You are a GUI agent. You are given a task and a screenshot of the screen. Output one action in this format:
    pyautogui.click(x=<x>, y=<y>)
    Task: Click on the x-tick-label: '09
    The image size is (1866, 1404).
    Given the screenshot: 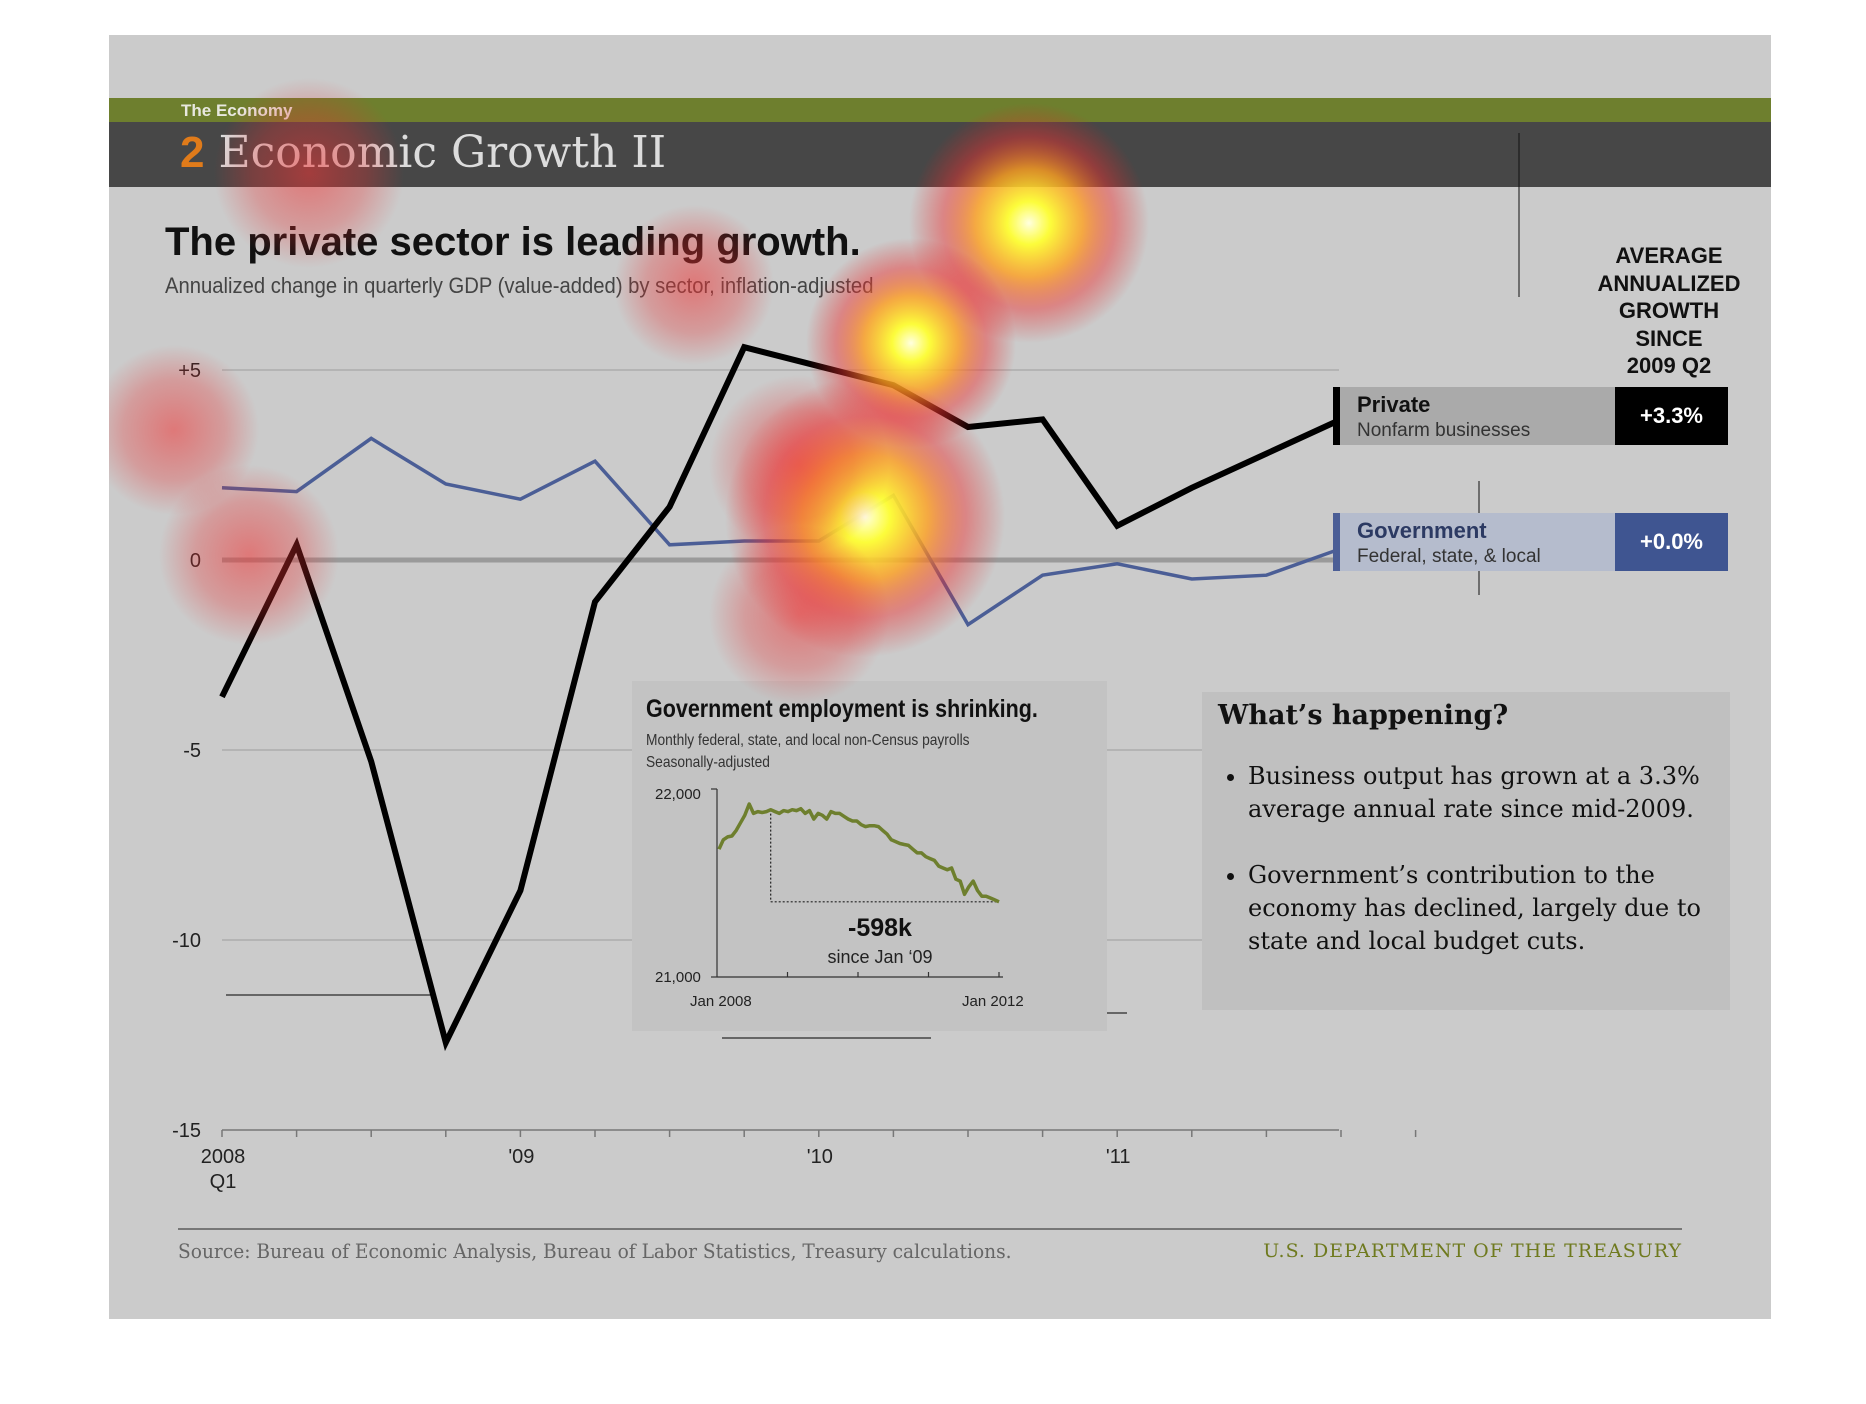 What is the action you would take?
    pyautogui.click(x=521, y=1157)
    